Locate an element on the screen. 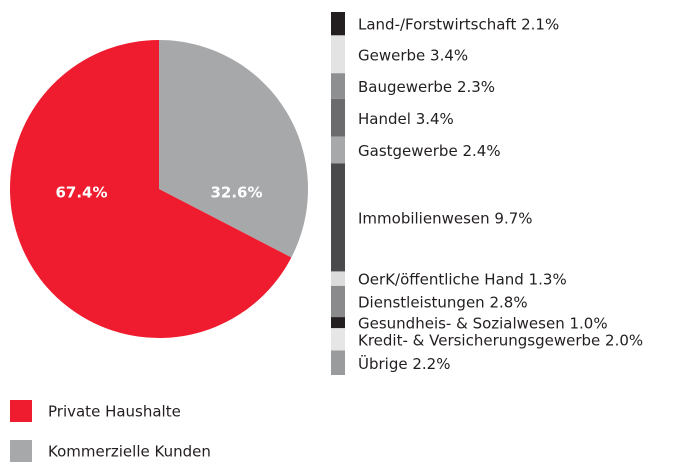 The width and height of the screenshot is (675, 464). segment-name: Gastgewerbe is located at coordinates (408, 151).